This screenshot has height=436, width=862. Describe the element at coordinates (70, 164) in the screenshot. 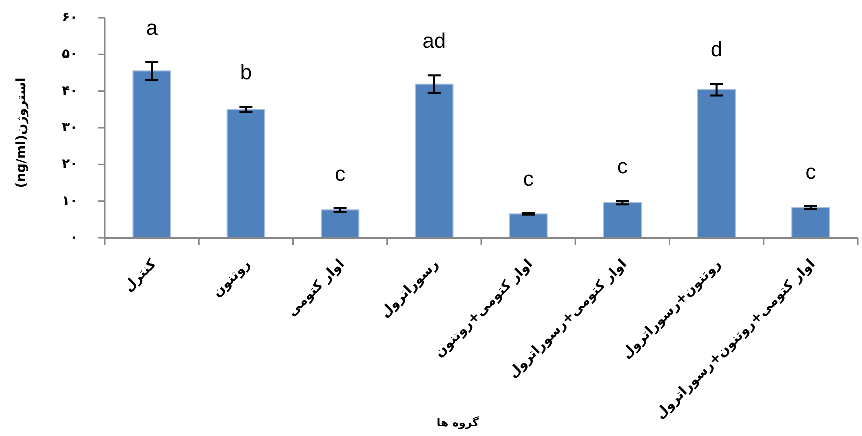

I see `y-tick-label: ۲۰` at that location.